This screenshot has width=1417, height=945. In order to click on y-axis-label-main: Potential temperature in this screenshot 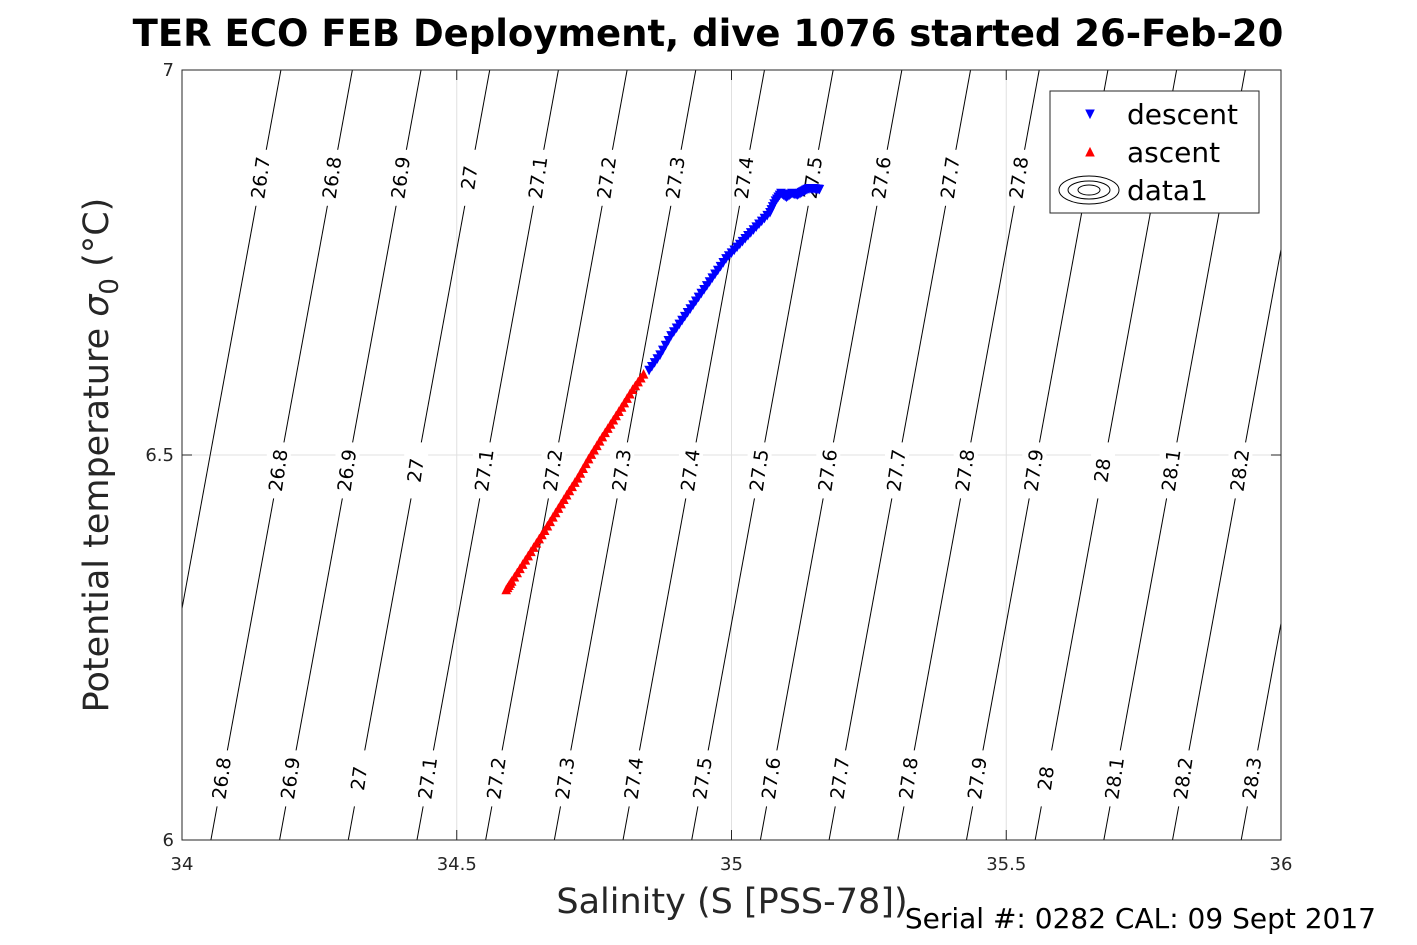, I will do `click(97, 515)`.